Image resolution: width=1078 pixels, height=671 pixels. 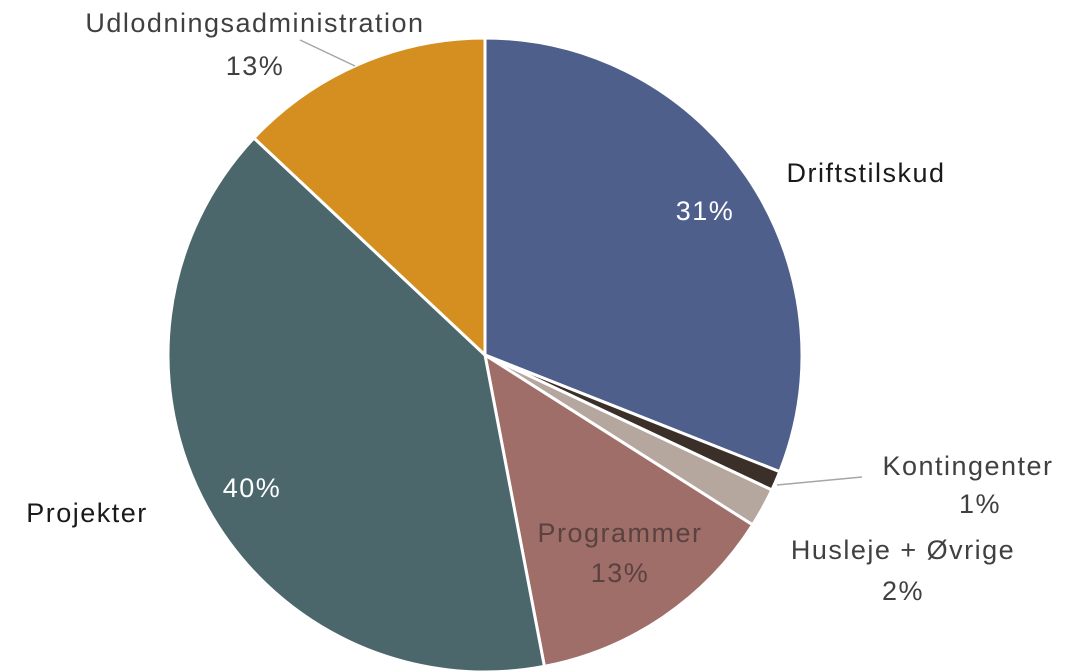 I want to click on value-label: 31%, so click(x=705, y=211).